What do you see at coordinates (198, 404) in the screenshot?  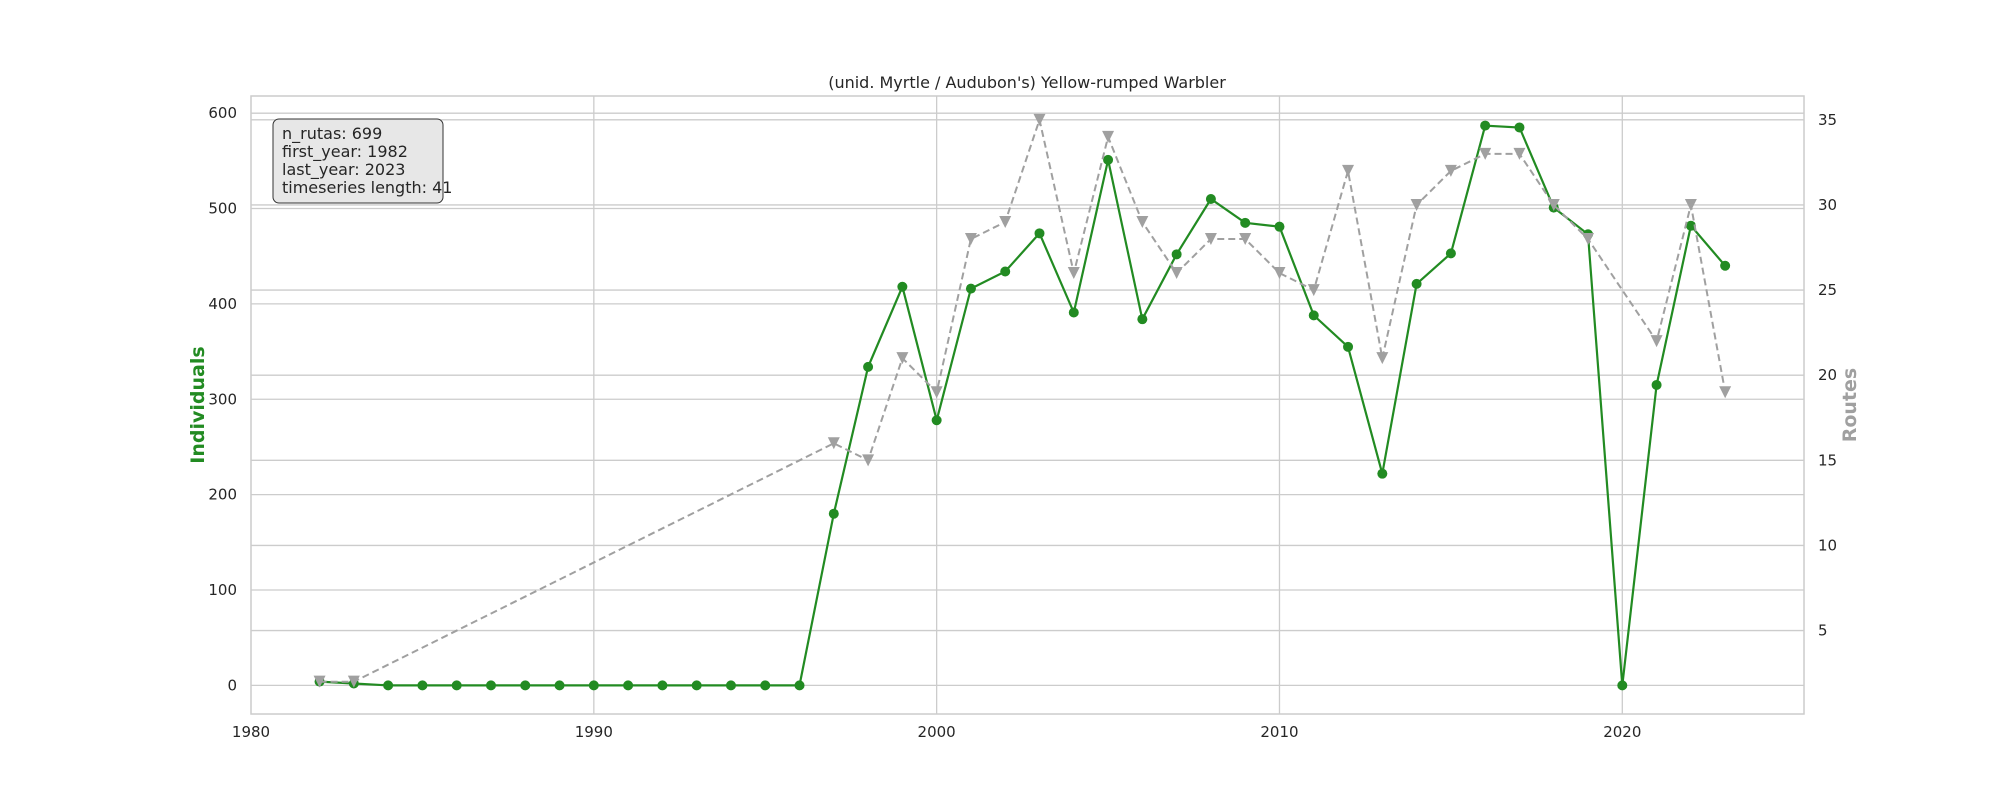 I see `y-axis-left-label: Individuals` at bounding box center [198, 404].